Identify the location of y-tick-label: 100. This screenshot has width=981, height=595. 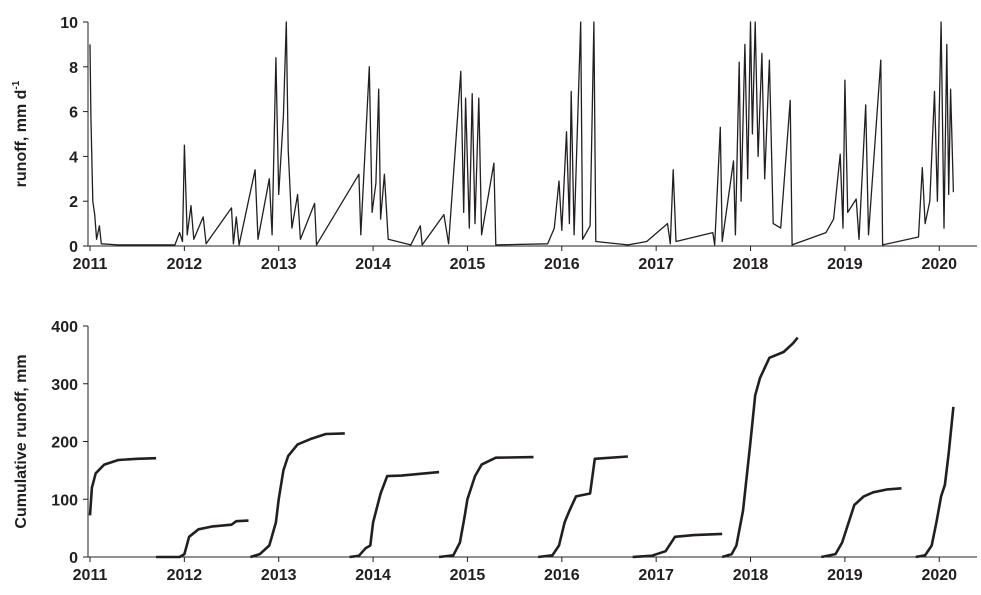
(64, 500).